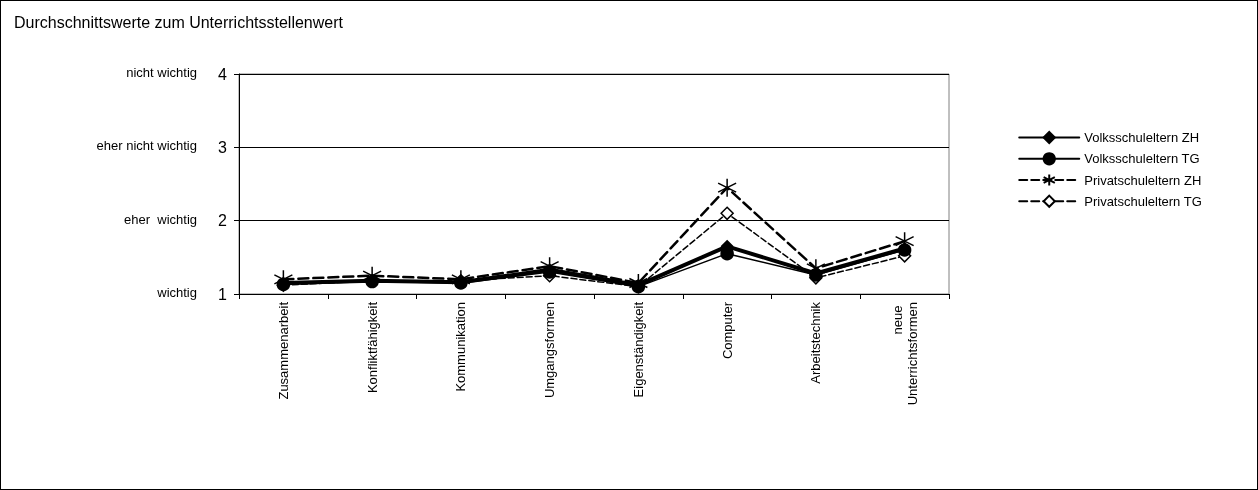  What do you see at coordinates (1143, 201) in the screenshot?
I see `legend-label: Privatschuleltern TG` at bounding box center [1143, 201].